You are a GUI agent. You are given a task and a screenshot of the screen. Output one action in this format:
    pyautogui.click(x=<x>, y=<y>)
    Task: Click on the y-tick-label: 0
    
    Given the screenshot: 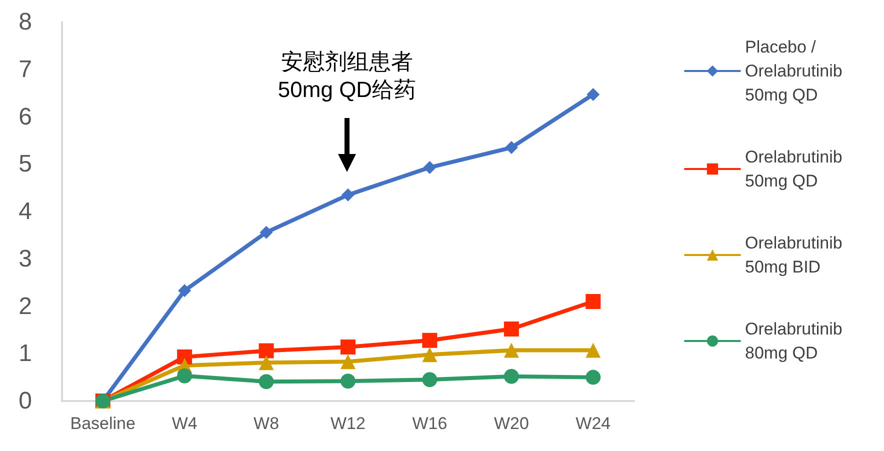 What is the action you would take?
    pyautogui.click(x=25, y=401)
    